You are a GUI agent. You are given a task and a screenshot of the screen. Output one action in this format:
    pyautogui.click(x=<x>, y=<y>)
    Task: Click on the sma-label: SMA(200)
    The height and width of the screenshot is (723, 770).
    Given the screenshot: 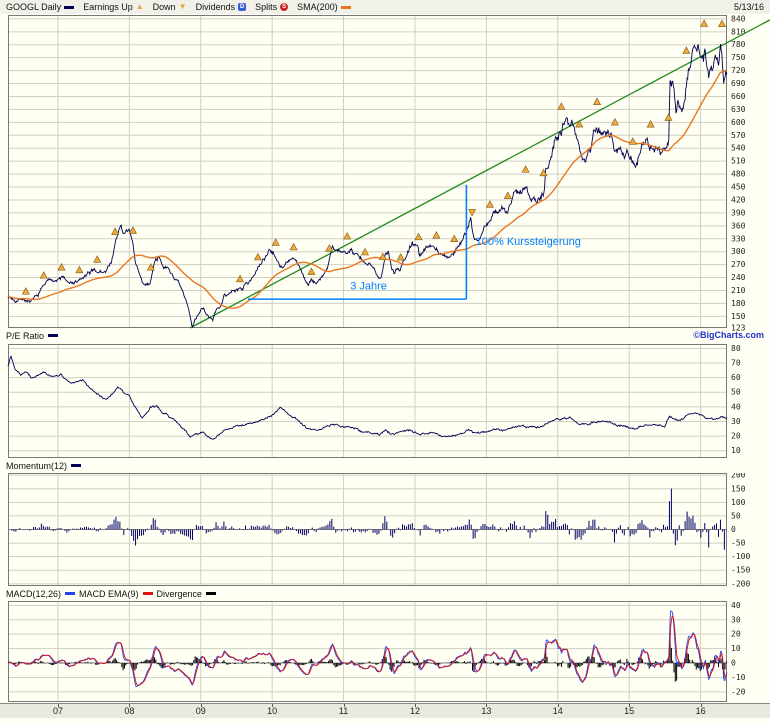 What is the action you would take?
    pyautogui.click(x=317, y=7)
    